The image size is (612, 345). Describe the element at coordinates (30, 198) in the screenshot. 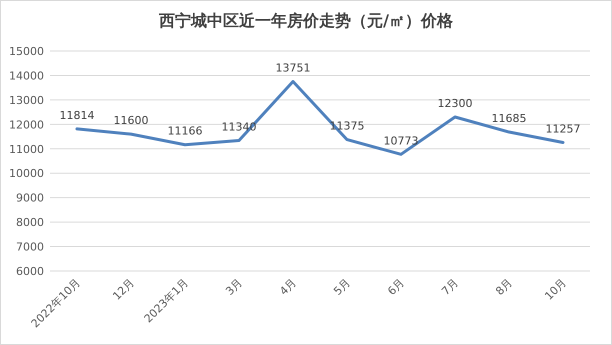

I see `y-tick-label: 9000` at that location.